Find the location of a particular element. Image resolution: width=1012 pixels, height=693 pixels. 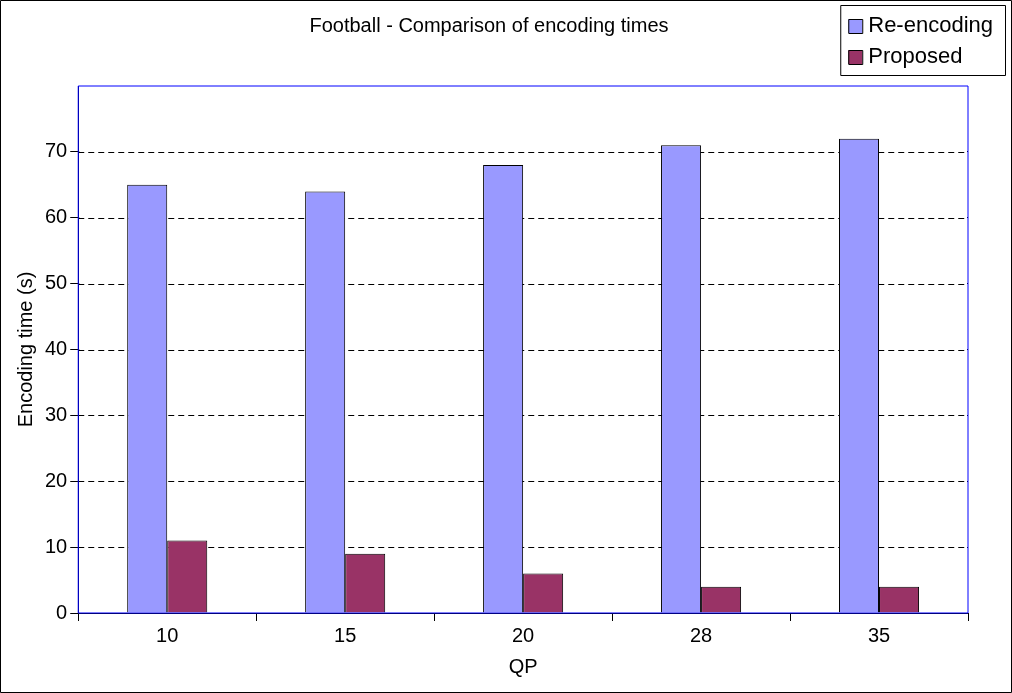

legend-label: Re-encoding is located at coordinates (930, 25).